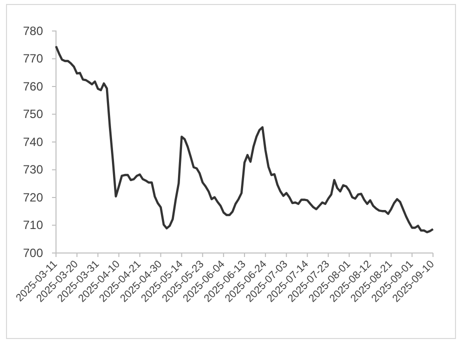 Image resolution: width=462 pixels, height=344 pixels. I want to click on y-tick-label: 740, so click(33, 141).